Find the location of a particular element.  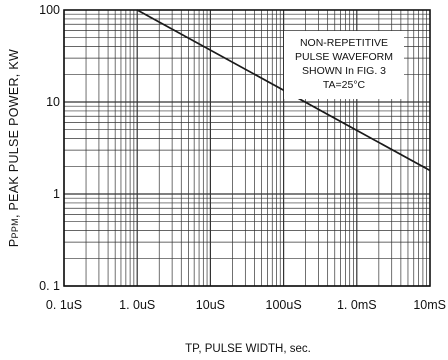

x-tick-label: 1. 0uS is located at coordinates (137, 305).